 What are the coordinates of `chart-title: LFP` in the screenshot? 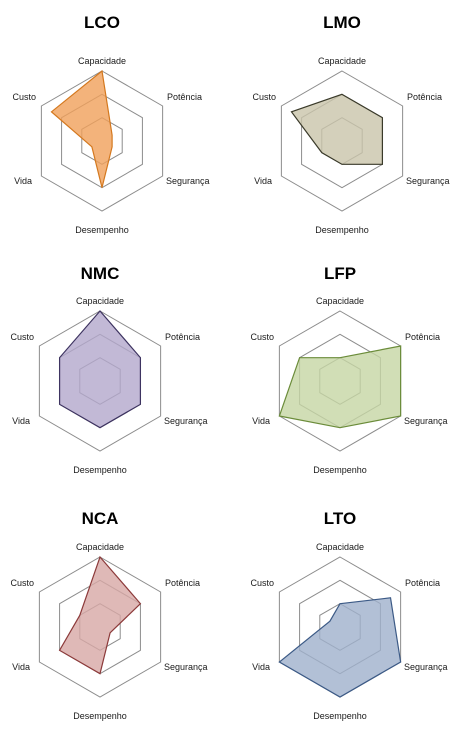 It's located at (340, 273).